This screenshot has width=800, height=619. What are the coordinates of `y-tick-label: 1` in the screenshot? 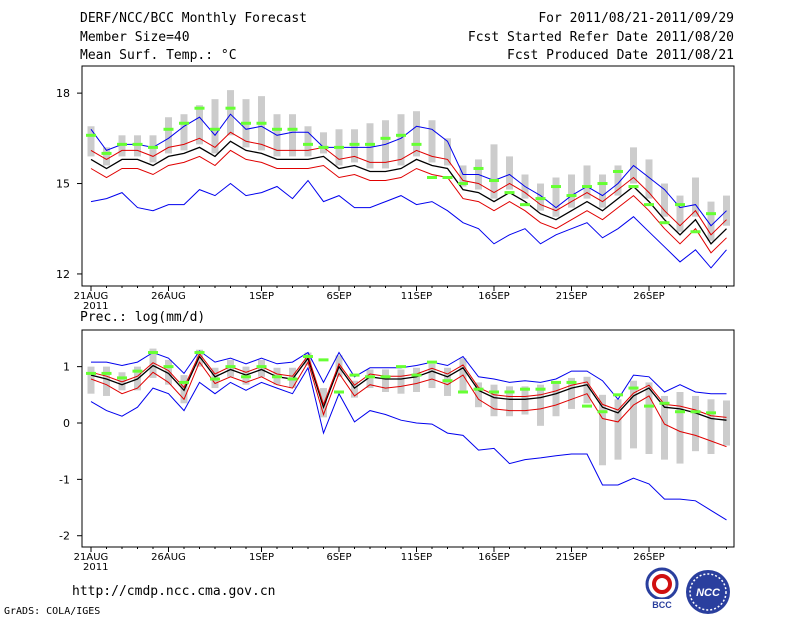 It's located at (66, 367).